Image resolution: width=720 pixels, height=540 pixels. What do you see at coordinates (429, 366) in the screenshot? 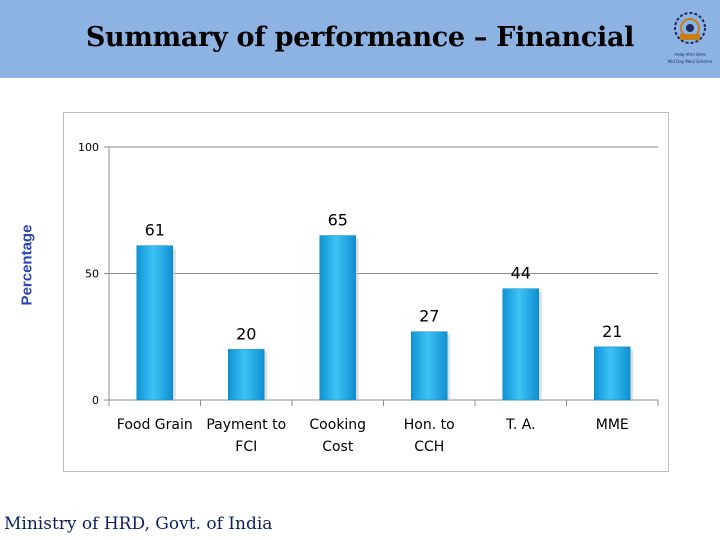
I see `bar-hon-to-cch` at bounding box center [429, 366].